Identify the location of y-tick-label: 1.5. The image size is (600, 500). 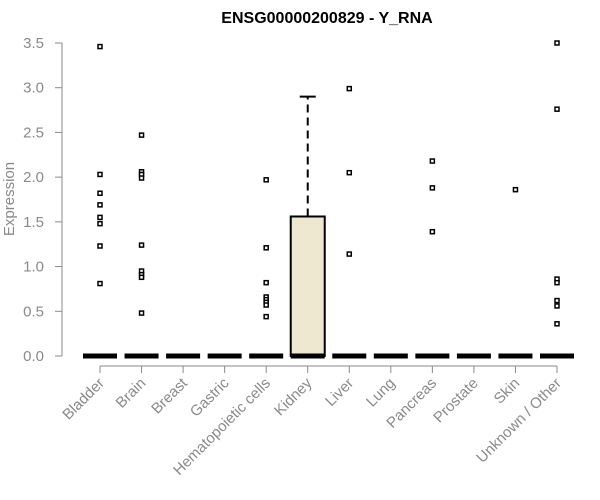
(33, 222).